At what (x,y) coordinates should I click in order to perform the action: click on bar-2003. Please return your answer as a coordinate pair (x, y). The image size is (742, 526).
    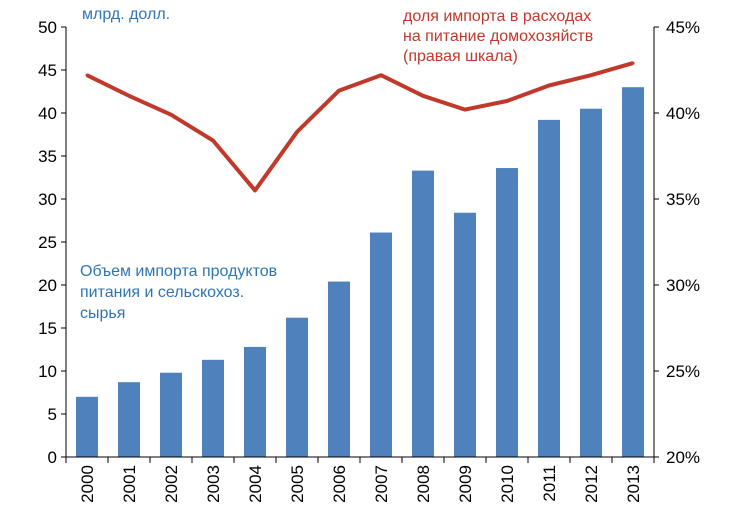
    Looking at the image, I should click on (213, 408).